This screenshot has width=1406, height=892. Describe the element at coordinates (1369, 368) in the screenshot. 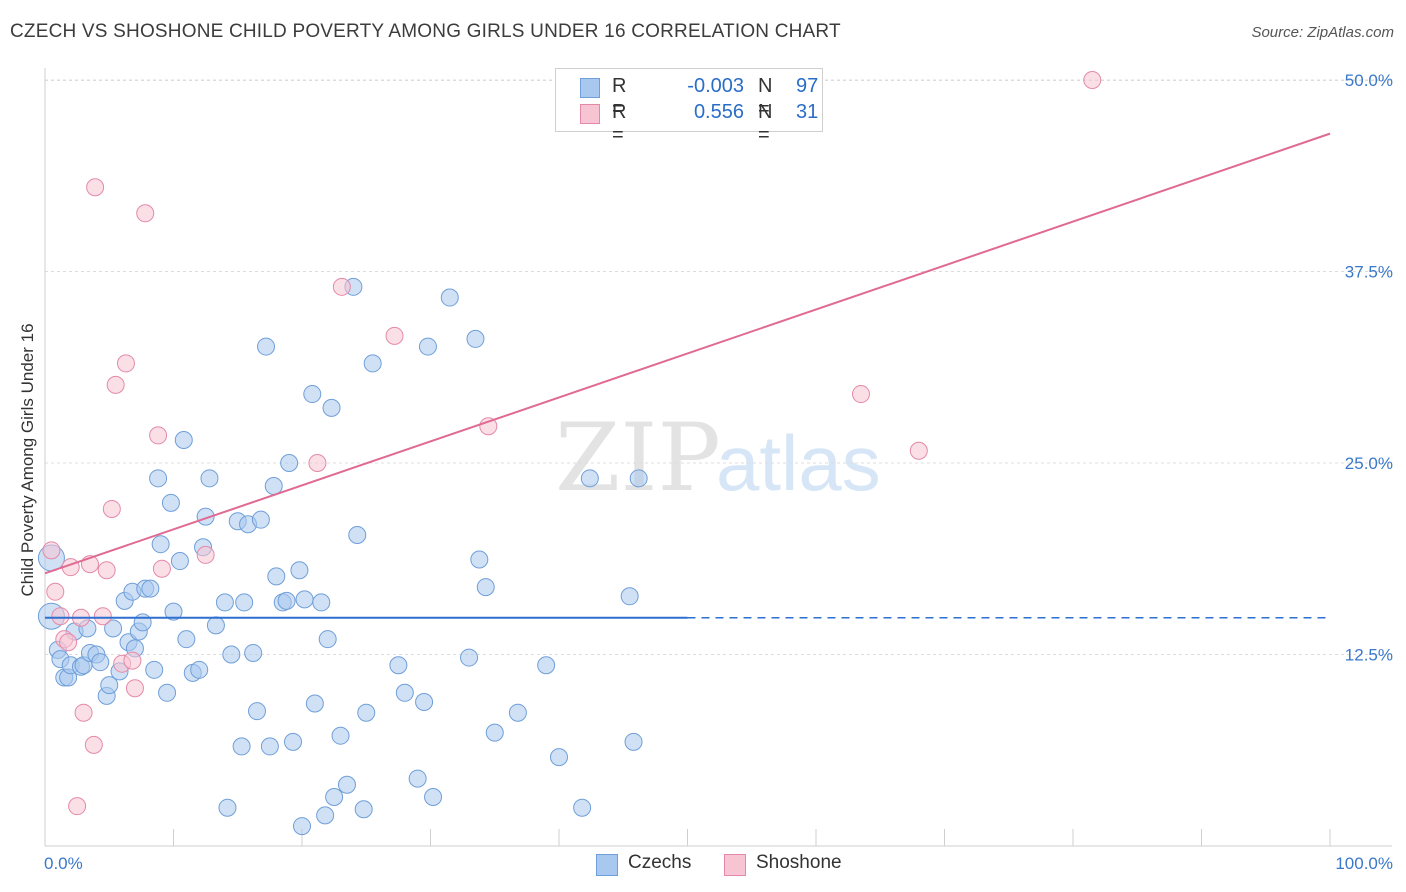

I see `y-tick-labels: 12.5% 25.0% 37.5% 50.0%` at that location.